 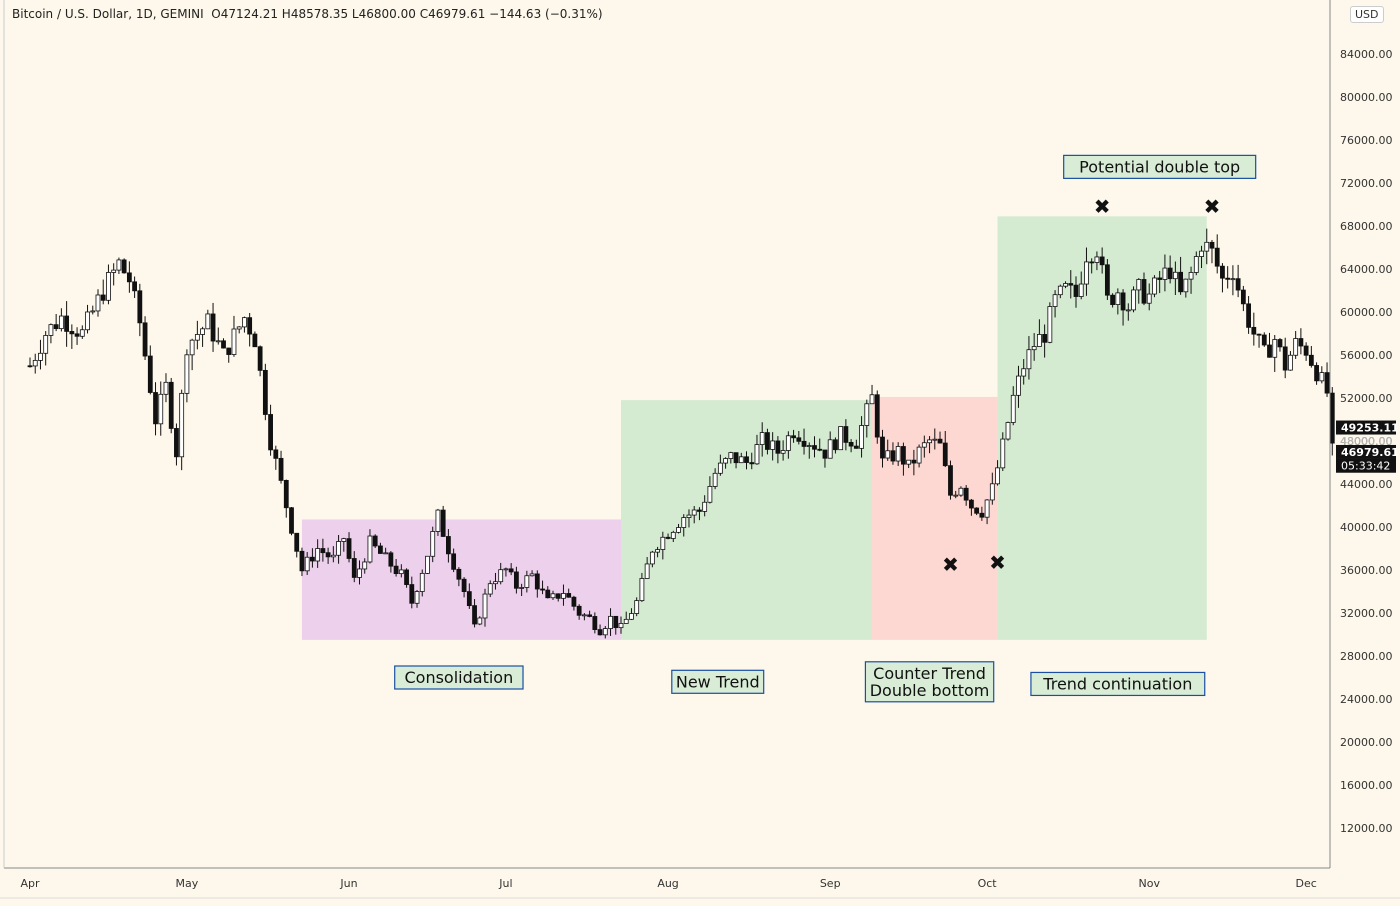 What do you see at coordinates (187, 883) in the screenshot?
I see `date-tick-label: May` at bounding box center [187, 883].